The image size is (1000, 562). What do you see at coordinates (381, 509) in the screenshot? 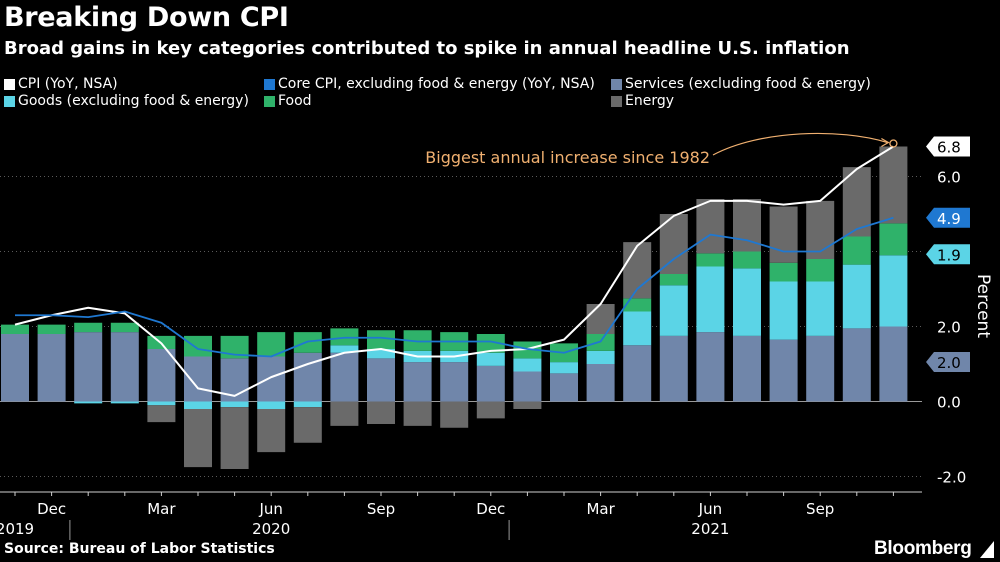
I see `x-tick-label: Sep` at bounding box center [381, 509].